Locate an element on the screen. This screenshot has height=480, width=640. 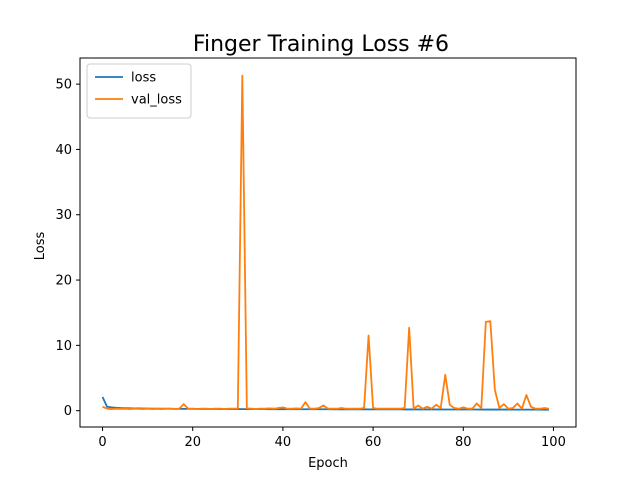
x-tick-label: 60 is located at coordinates (373, 442).